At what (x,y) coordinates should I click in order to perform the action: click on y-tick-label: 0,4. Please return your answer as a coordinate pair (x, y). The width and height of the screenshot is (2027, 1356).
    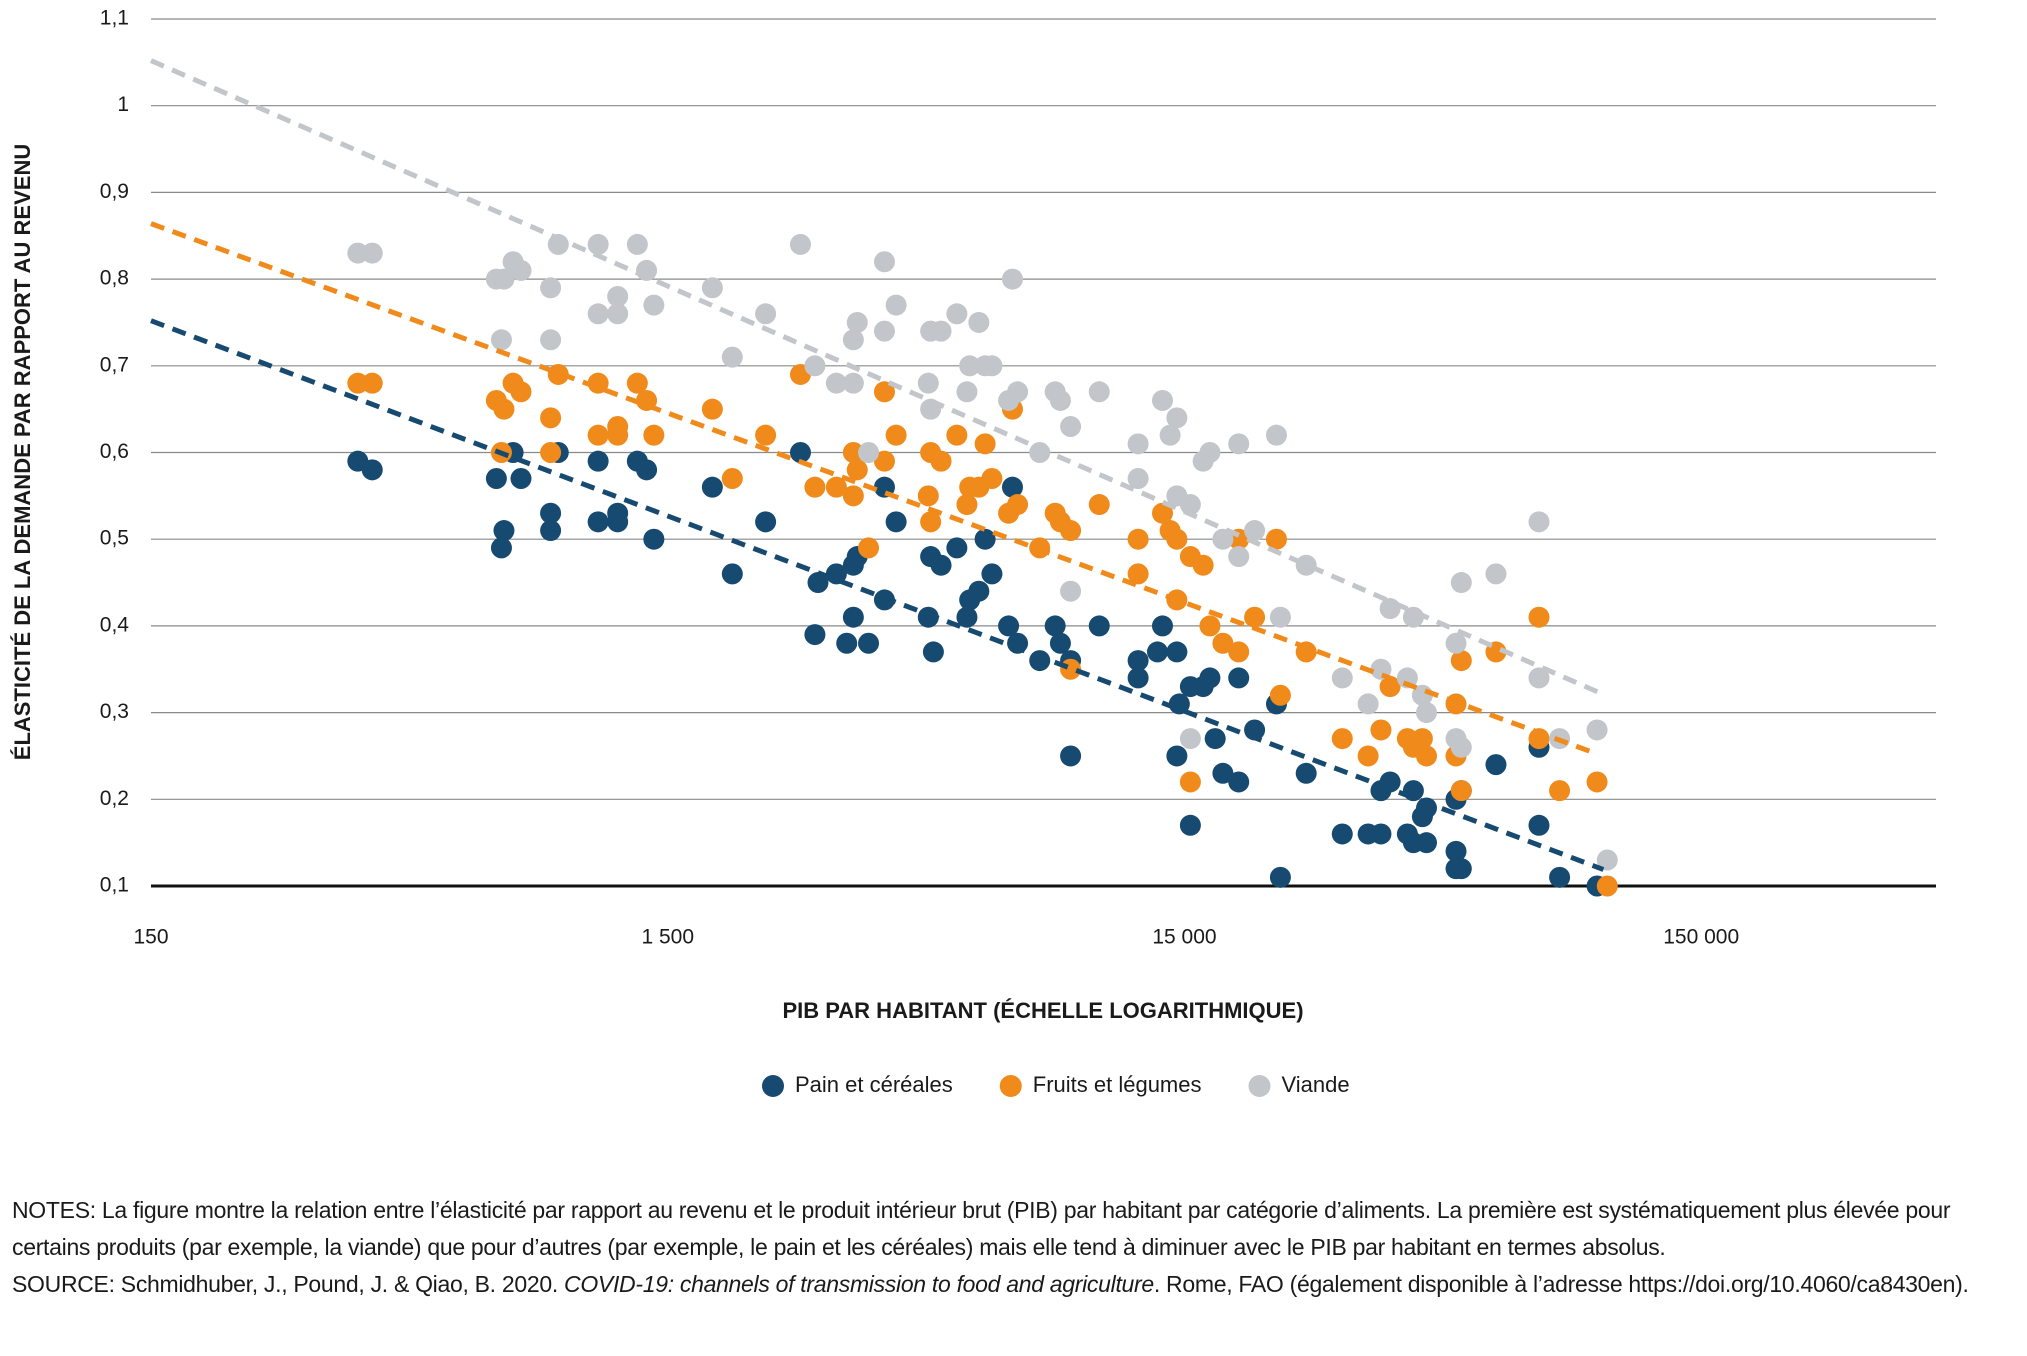
    Looking at the image, I should click on (115, 624).